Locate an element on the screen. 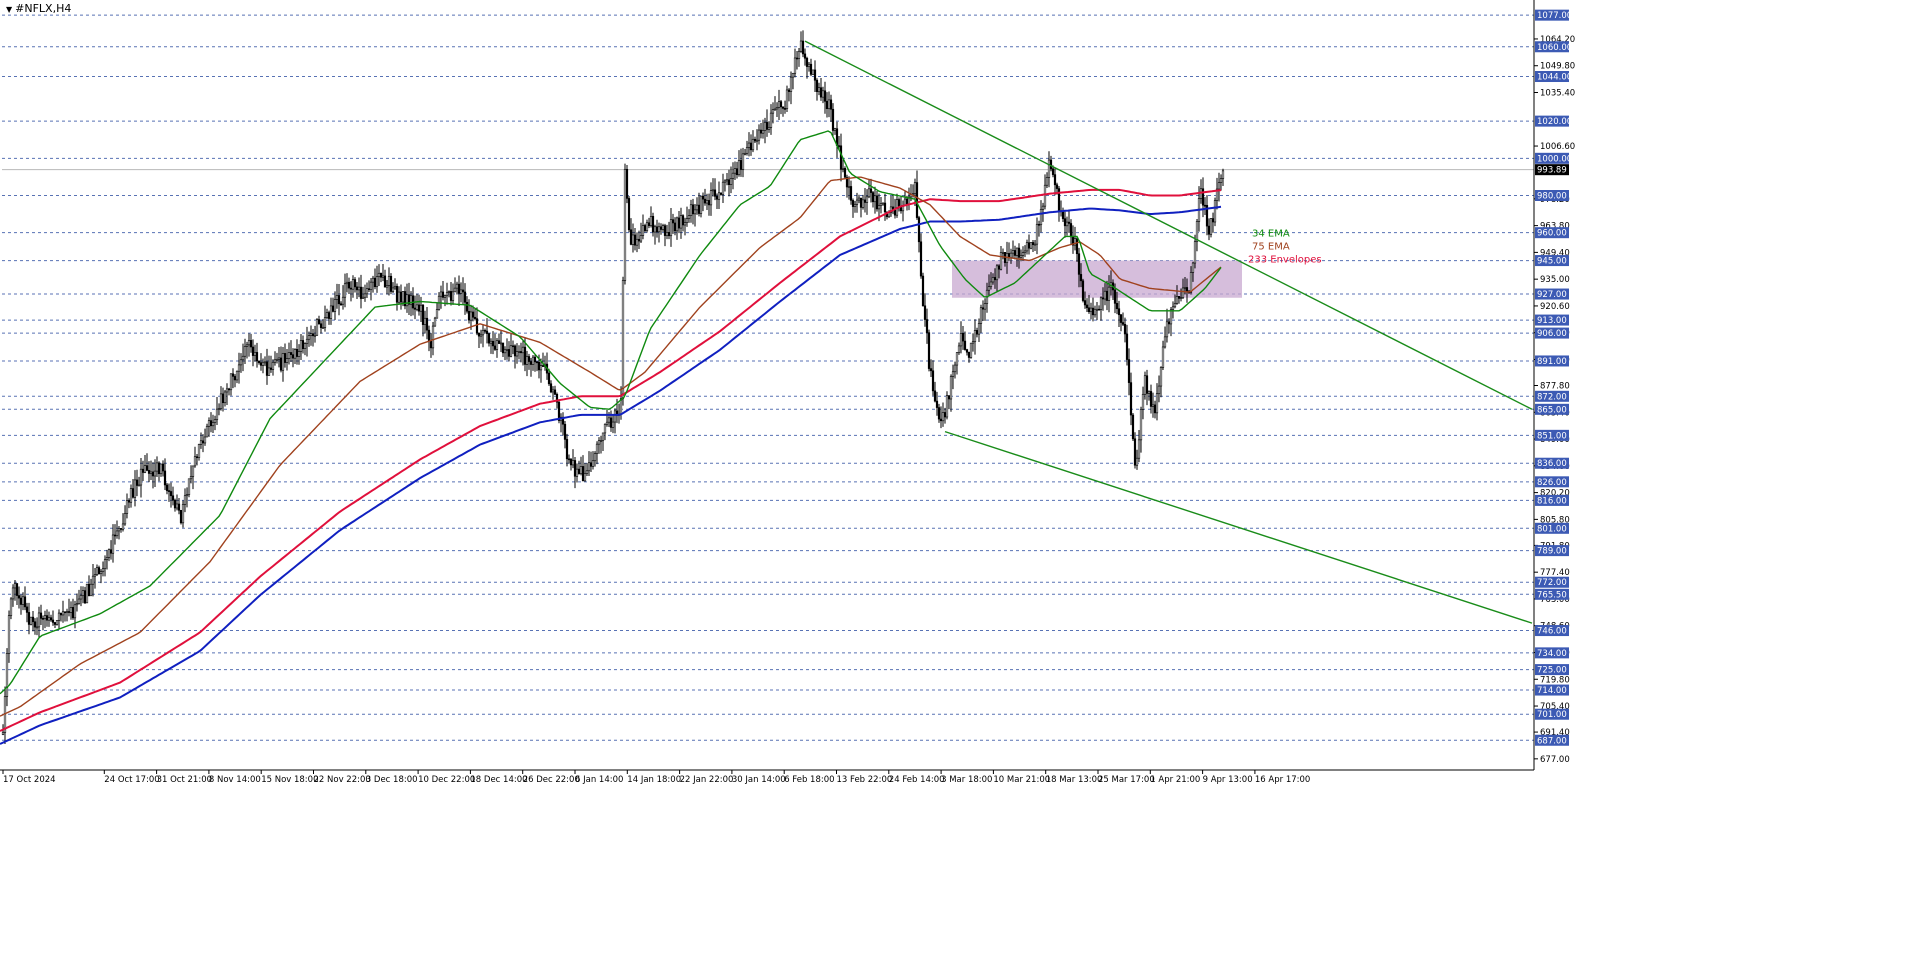  level-label-text: 746.00 is located at coordinates (1552, 632).